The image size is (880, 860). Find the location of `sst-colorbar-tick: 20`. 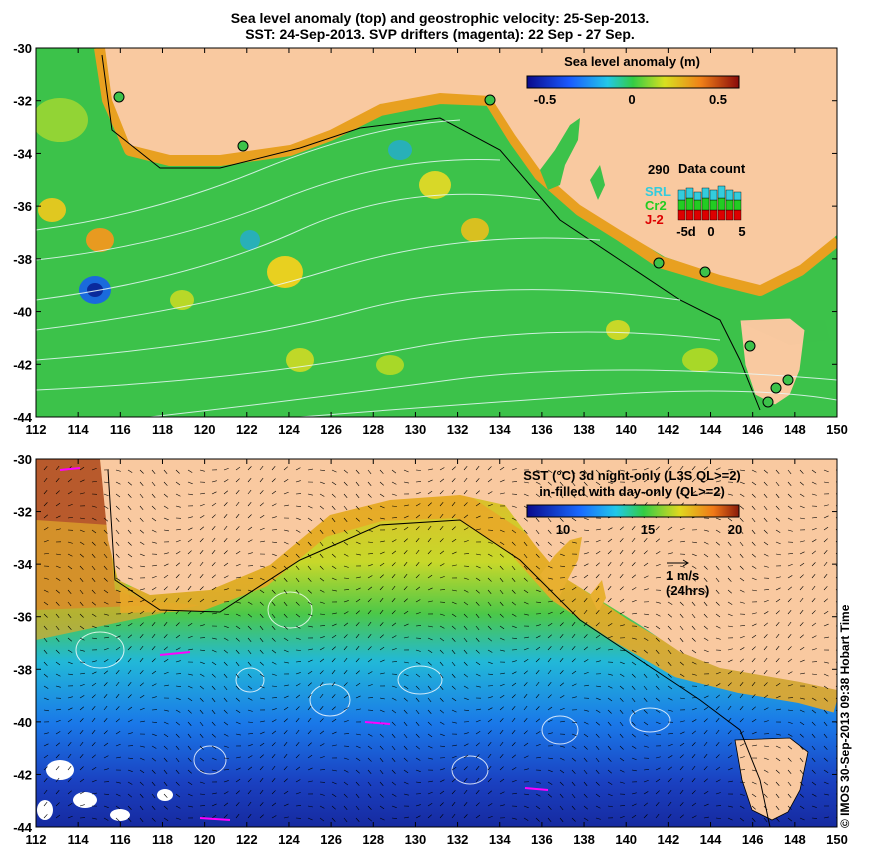

sst-colorbar-tick: 20 is located at coordinates (735, 529).